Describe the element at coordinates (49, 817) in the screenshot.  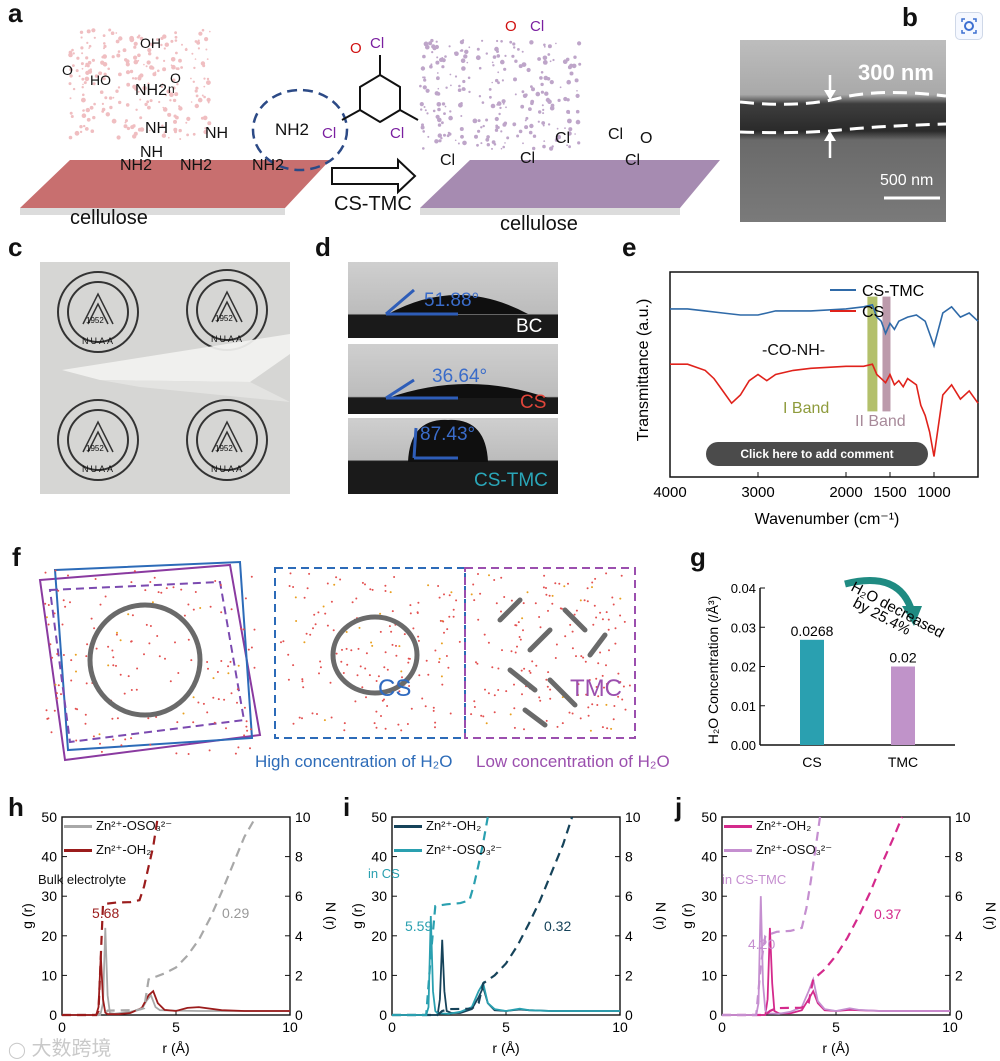
I see `rdf-ytick-label: 50` at that location.